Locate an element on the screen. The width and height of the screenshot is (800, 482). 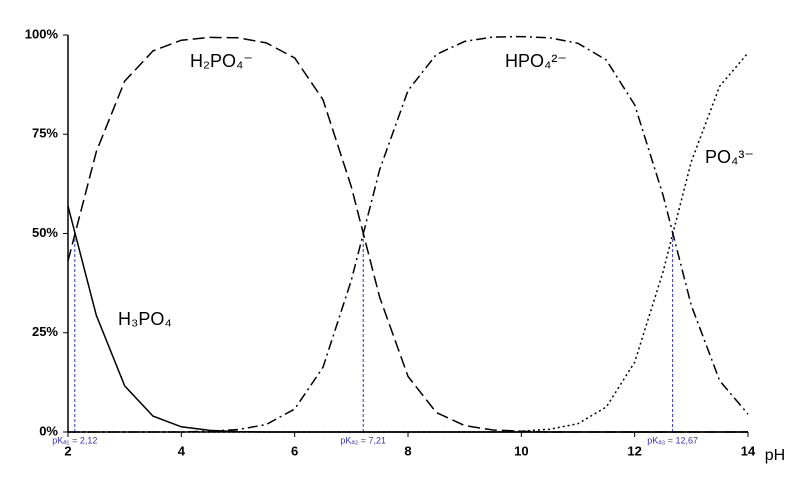
pka-label: pKₐ₂ = 7,21 is located at coordinates (363, 440).